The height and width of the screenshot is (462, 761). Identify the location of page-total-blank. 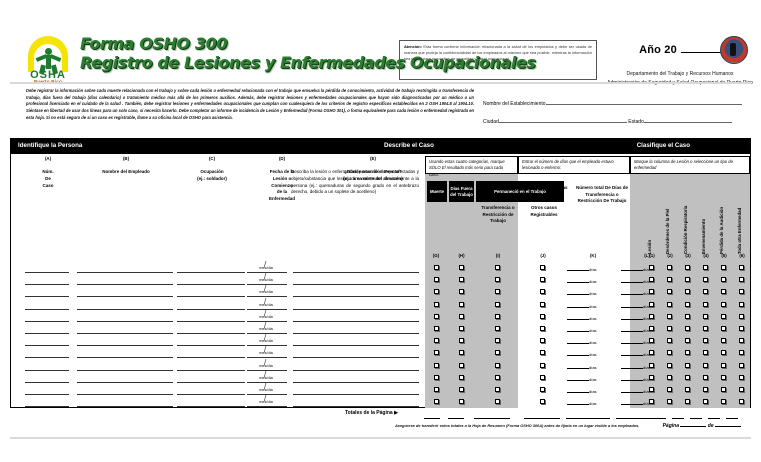
(728, 423).